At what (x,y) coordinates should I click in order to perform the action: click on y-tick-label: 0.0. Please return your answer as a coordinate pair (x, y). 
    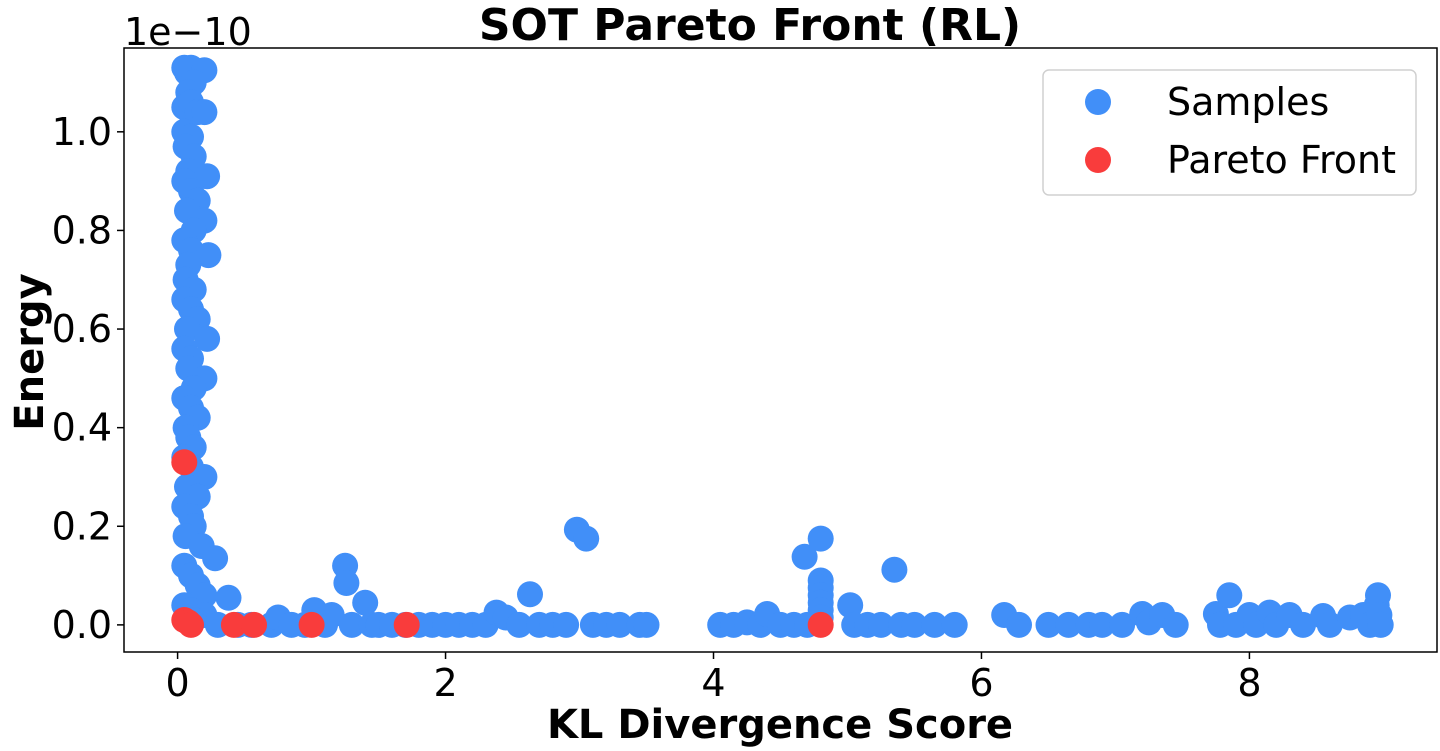
    Looking at the image, I should click on (82, 625).